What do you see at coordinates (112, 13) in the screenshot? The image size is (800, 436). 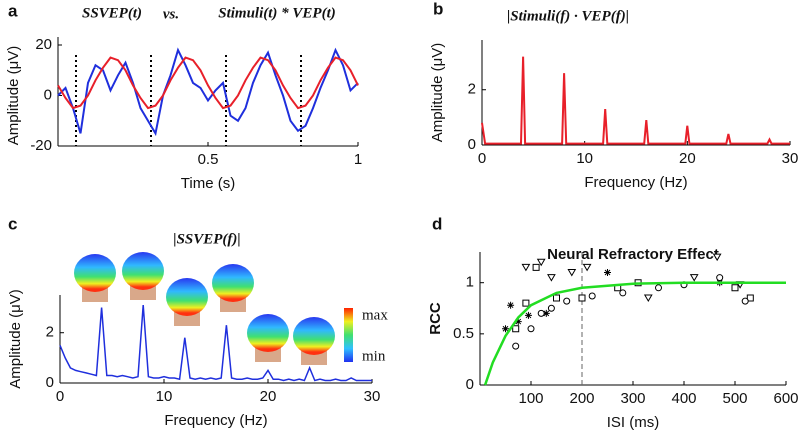 I see `title-part: SSVEP(t)` at bounding box center [112, 13].